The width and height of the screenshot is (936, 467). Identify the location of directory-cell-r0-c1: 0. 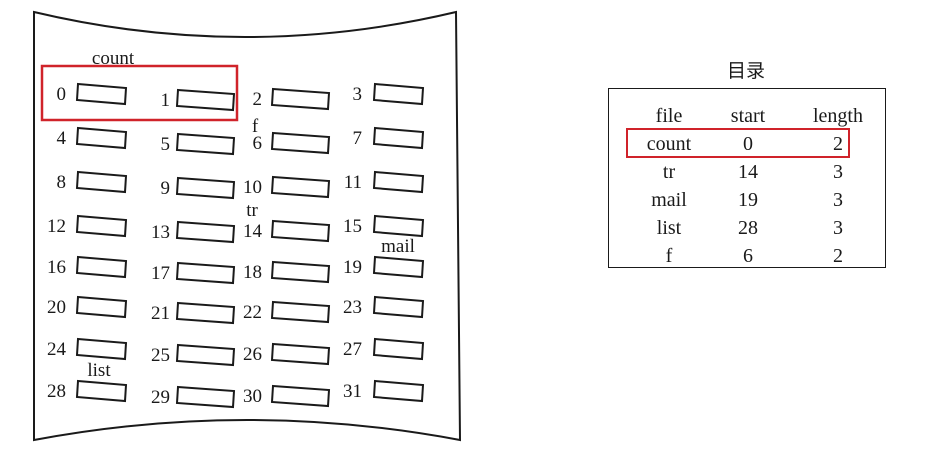
(748, 144).